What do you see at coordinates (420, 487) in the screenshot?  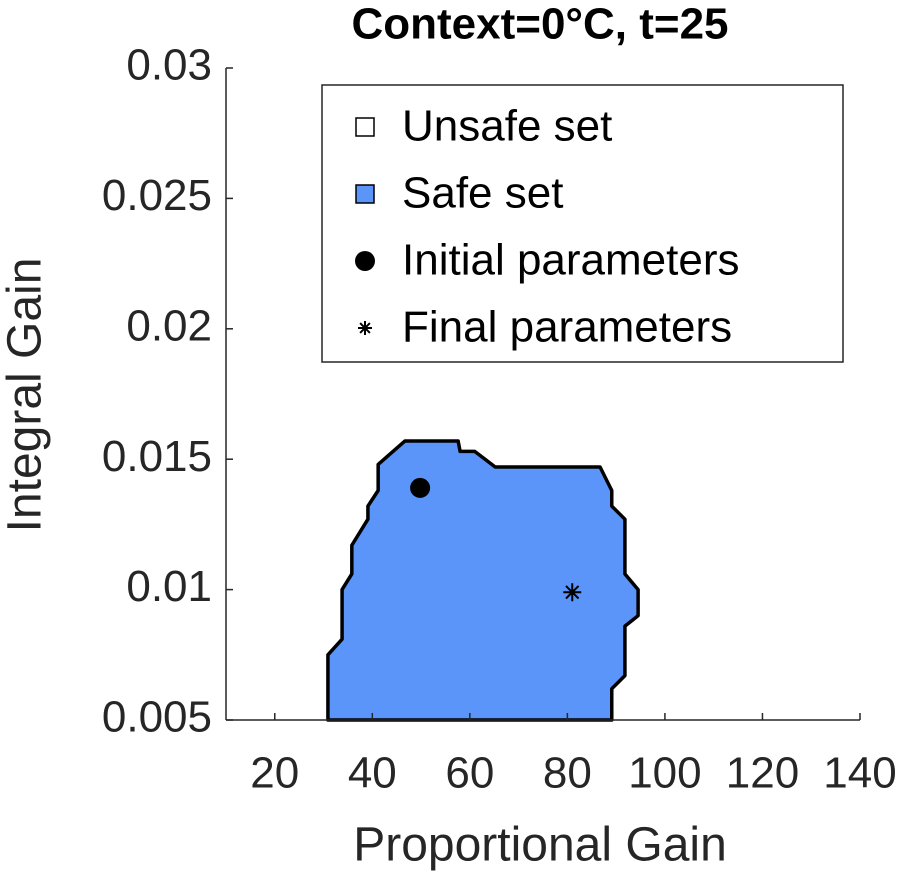 I see `initial-point` at bounding box center [420, 487].